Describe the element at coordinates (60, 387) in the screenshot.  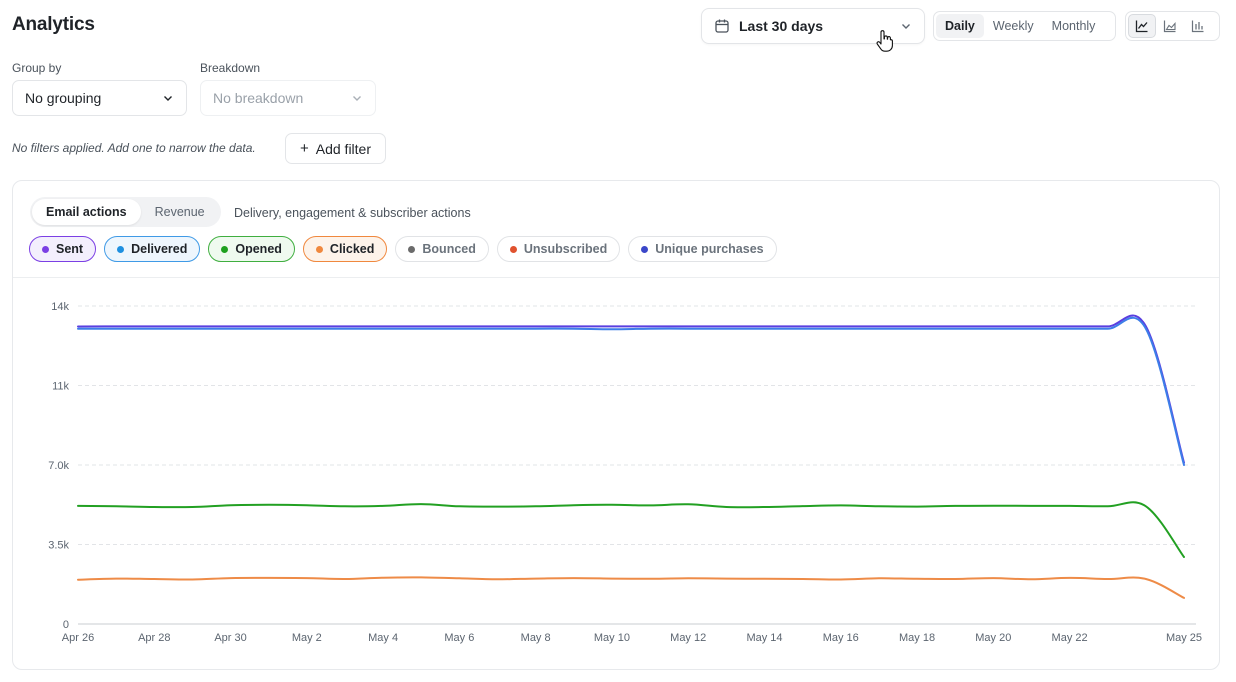
I see `y-tick-label: 11k` at that location.